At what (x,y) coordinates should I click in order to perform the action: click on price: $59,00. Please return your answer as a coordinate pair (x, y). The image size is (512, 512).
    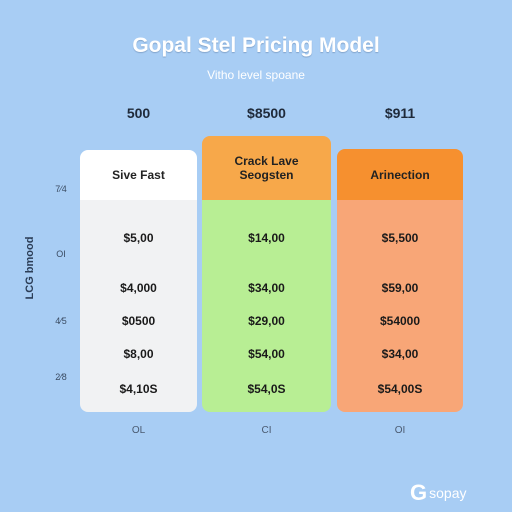
    Looking at the image, I should click on (400, 288).